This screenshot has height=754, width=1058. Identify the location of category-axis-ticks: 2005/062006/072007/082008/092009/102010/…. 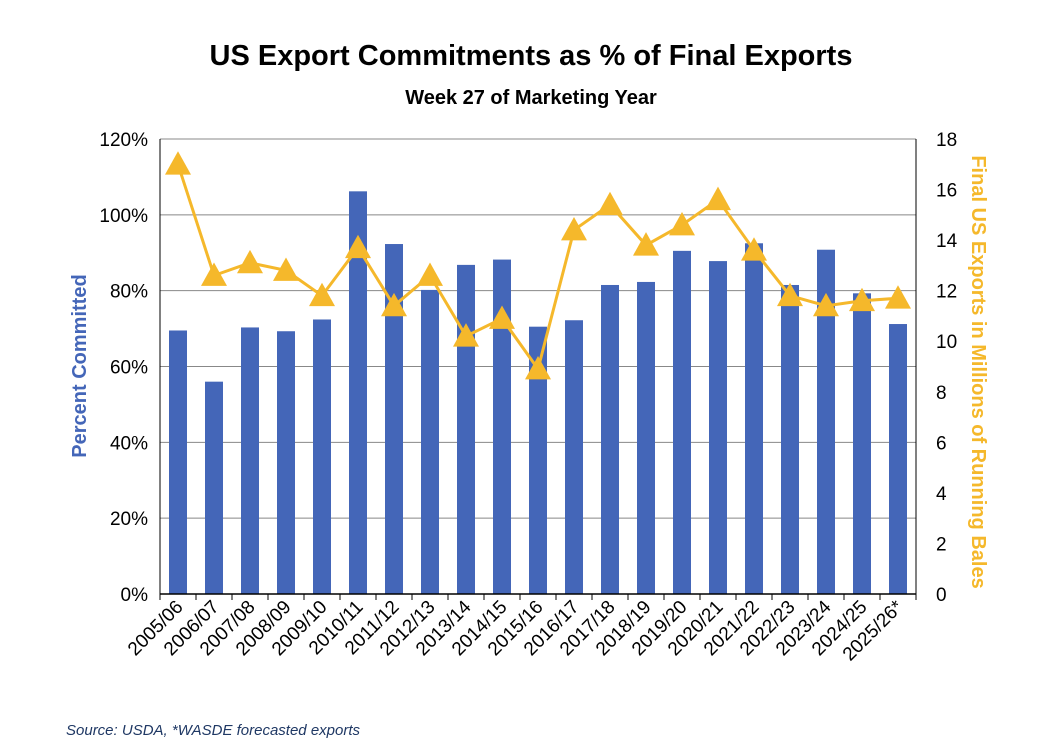
(516, 630).